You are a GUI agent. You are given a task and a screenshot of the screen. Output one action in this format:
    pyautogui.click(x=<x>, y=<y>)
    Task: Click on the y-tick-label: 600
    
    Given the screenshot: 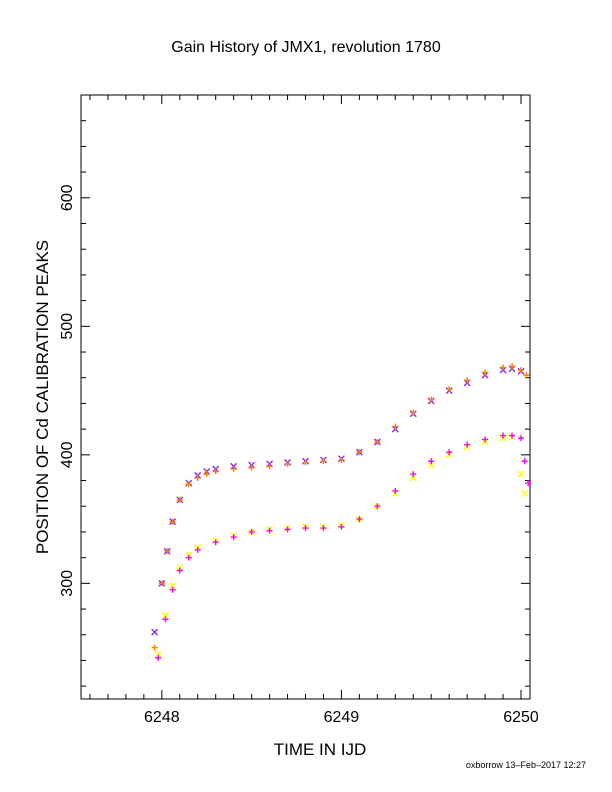 What is the action you would take?
    pyautogui.click(x=67, y=197)
    